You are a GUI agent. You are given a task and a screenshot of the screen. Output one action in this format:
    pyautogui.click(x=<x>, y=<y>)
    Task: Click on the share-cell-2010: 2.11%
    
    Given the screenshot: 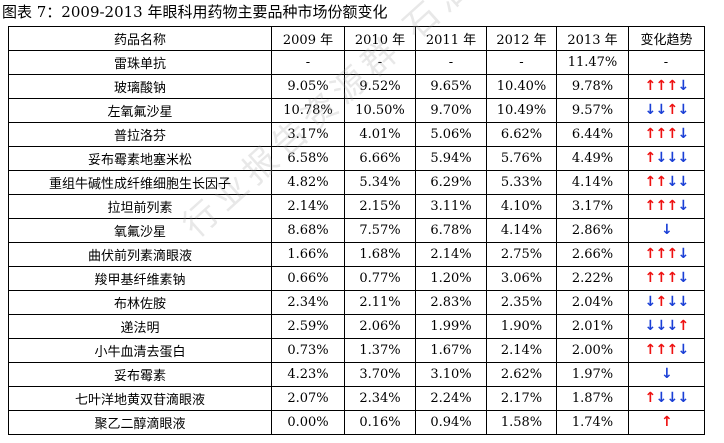 What is the action you would take?
    pyautogui.click(x=380, y=302)
    